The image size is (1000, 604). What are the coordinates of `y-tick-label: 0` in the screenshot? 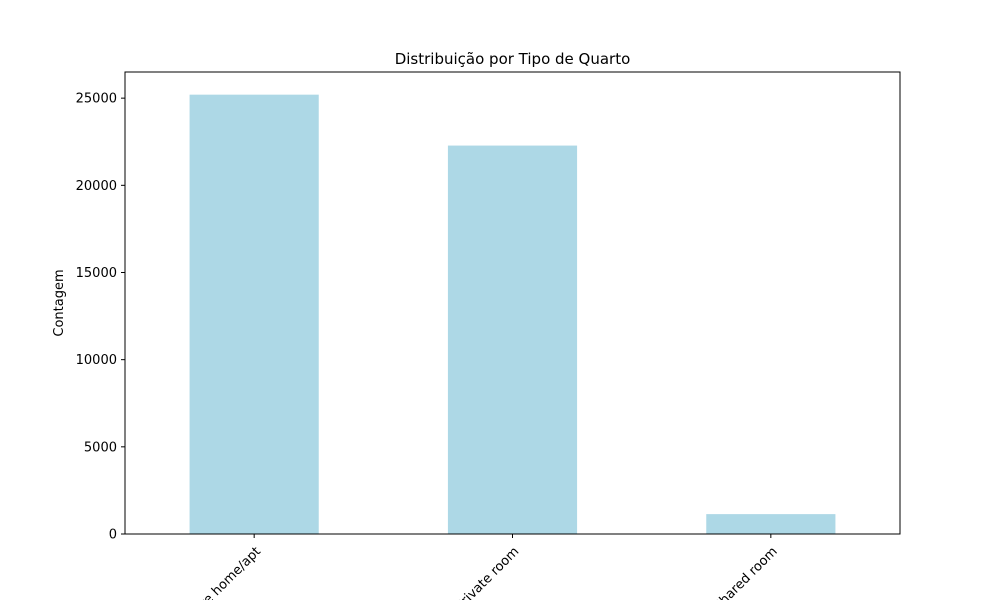 It's located at (113, 535).